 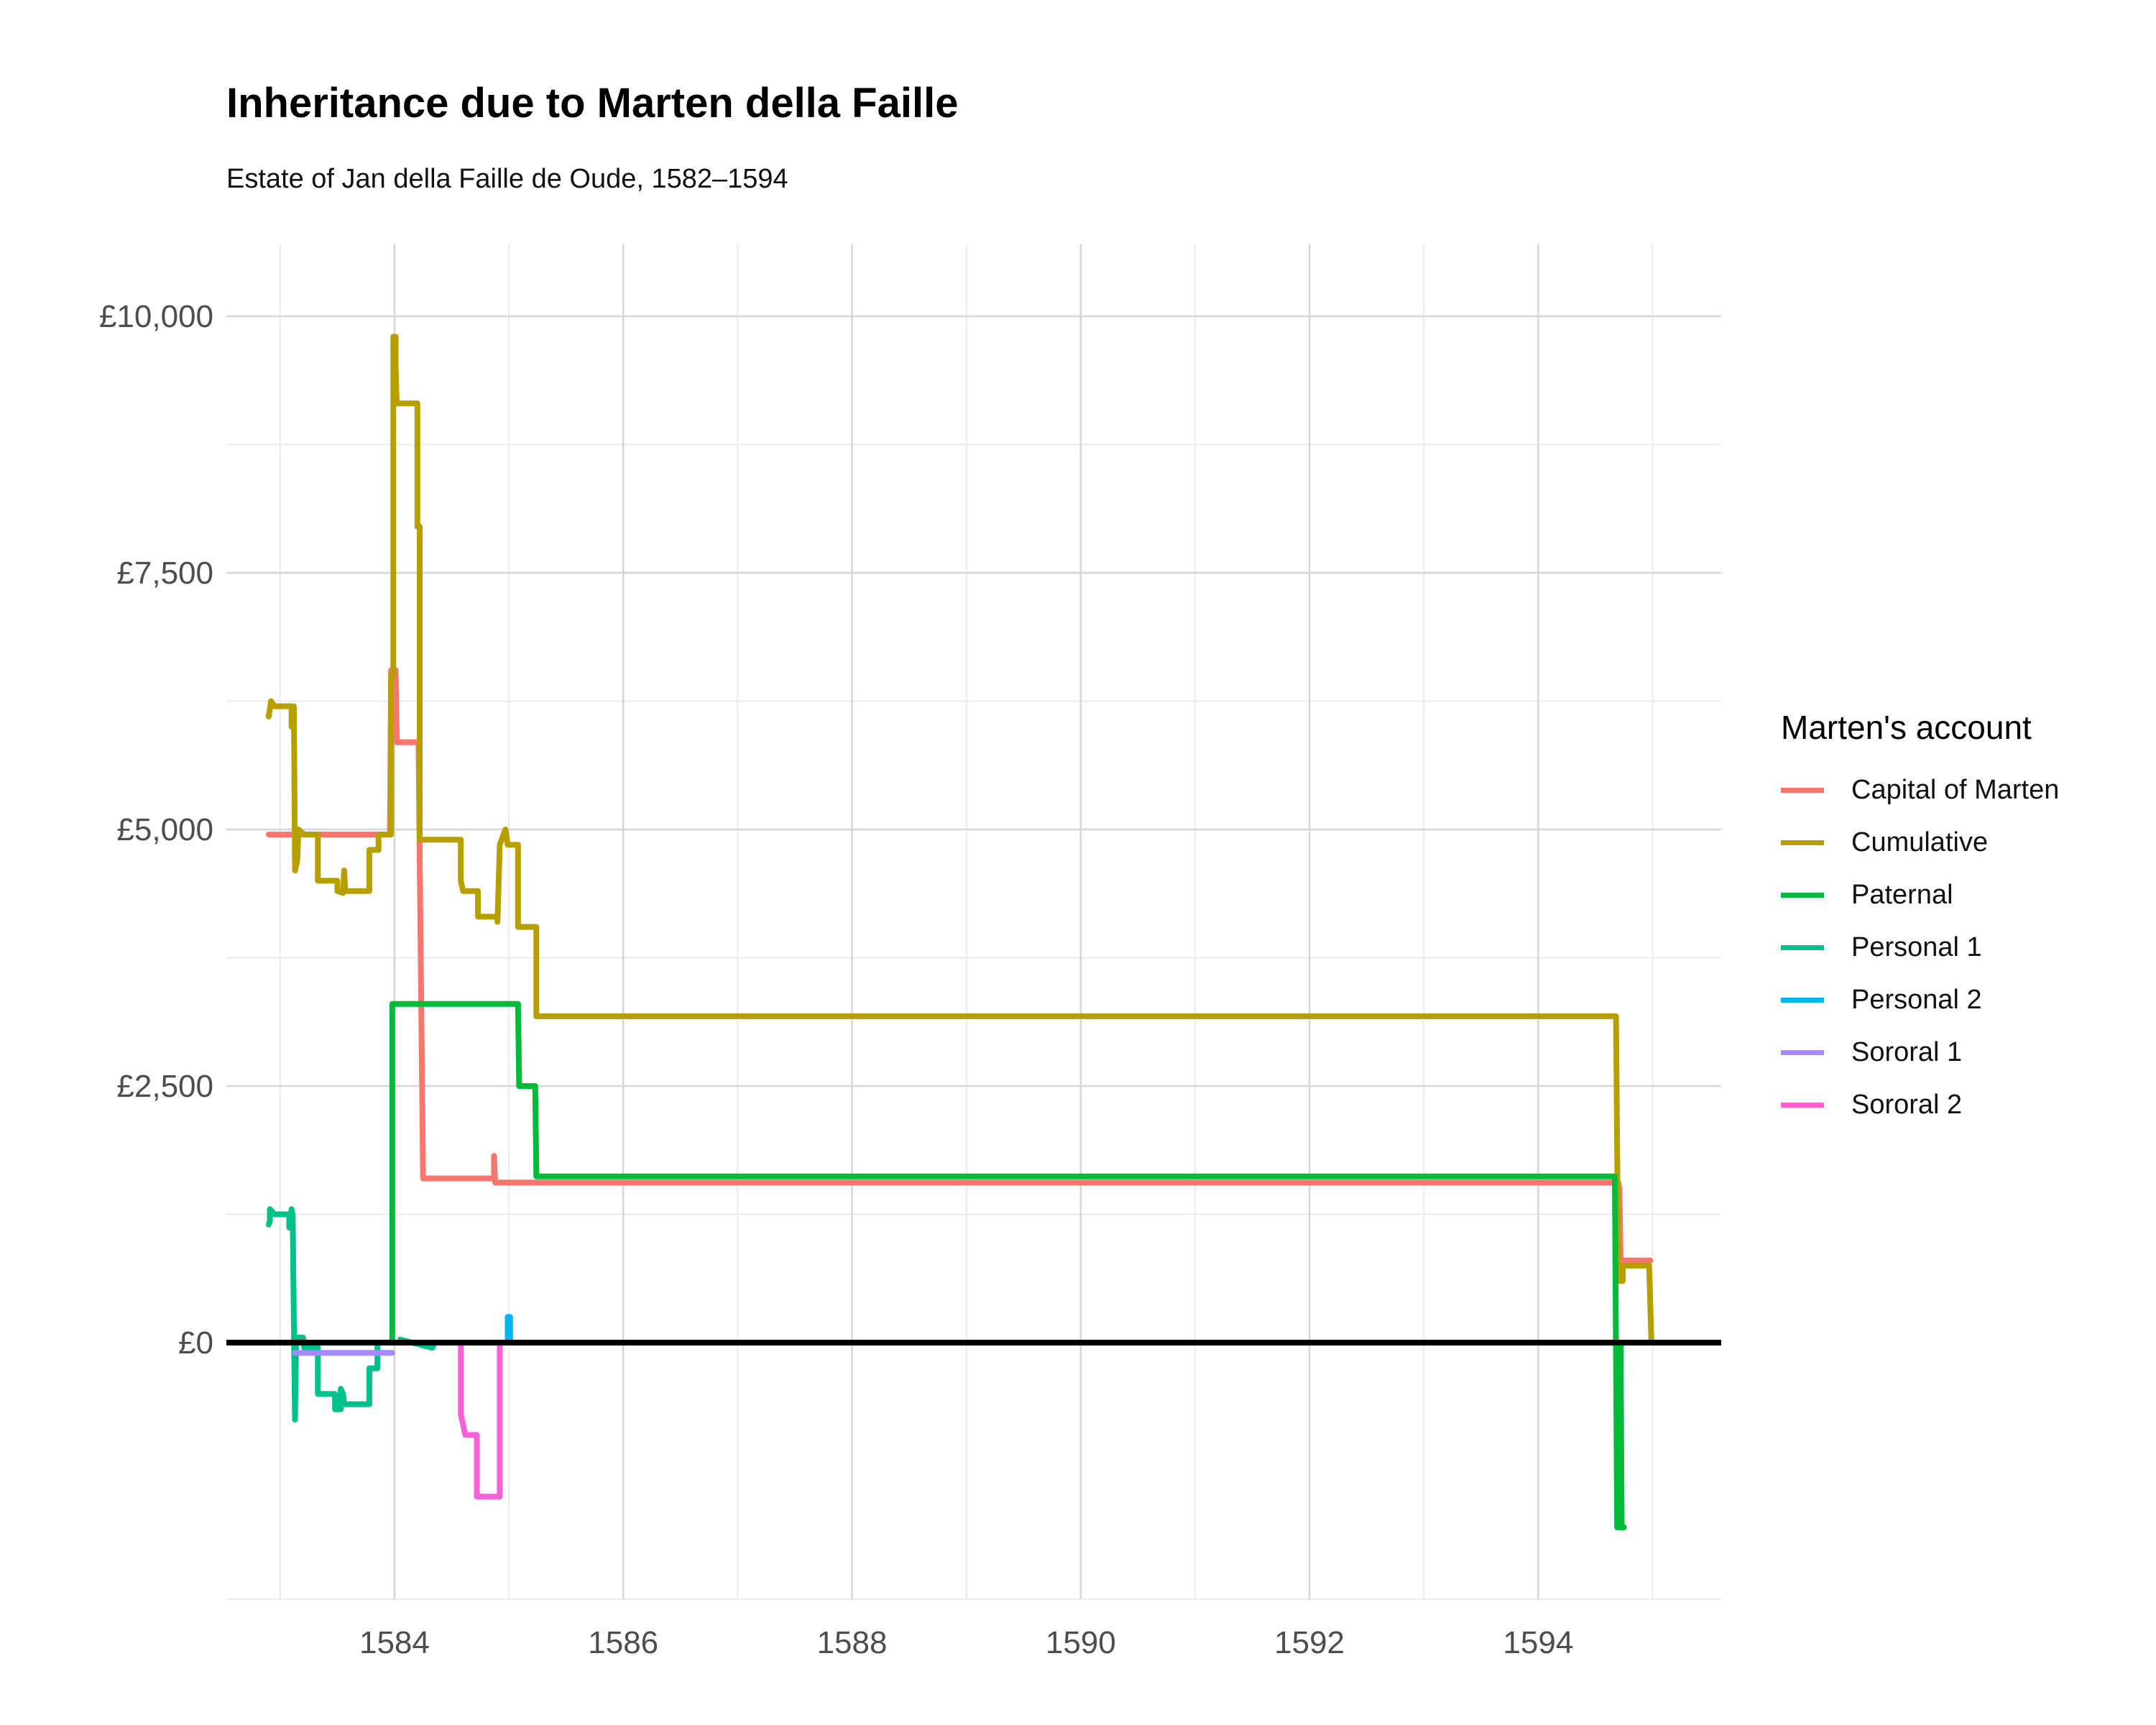 I want to click on x-tick-label: 1586, so click(x=623, y=1642).